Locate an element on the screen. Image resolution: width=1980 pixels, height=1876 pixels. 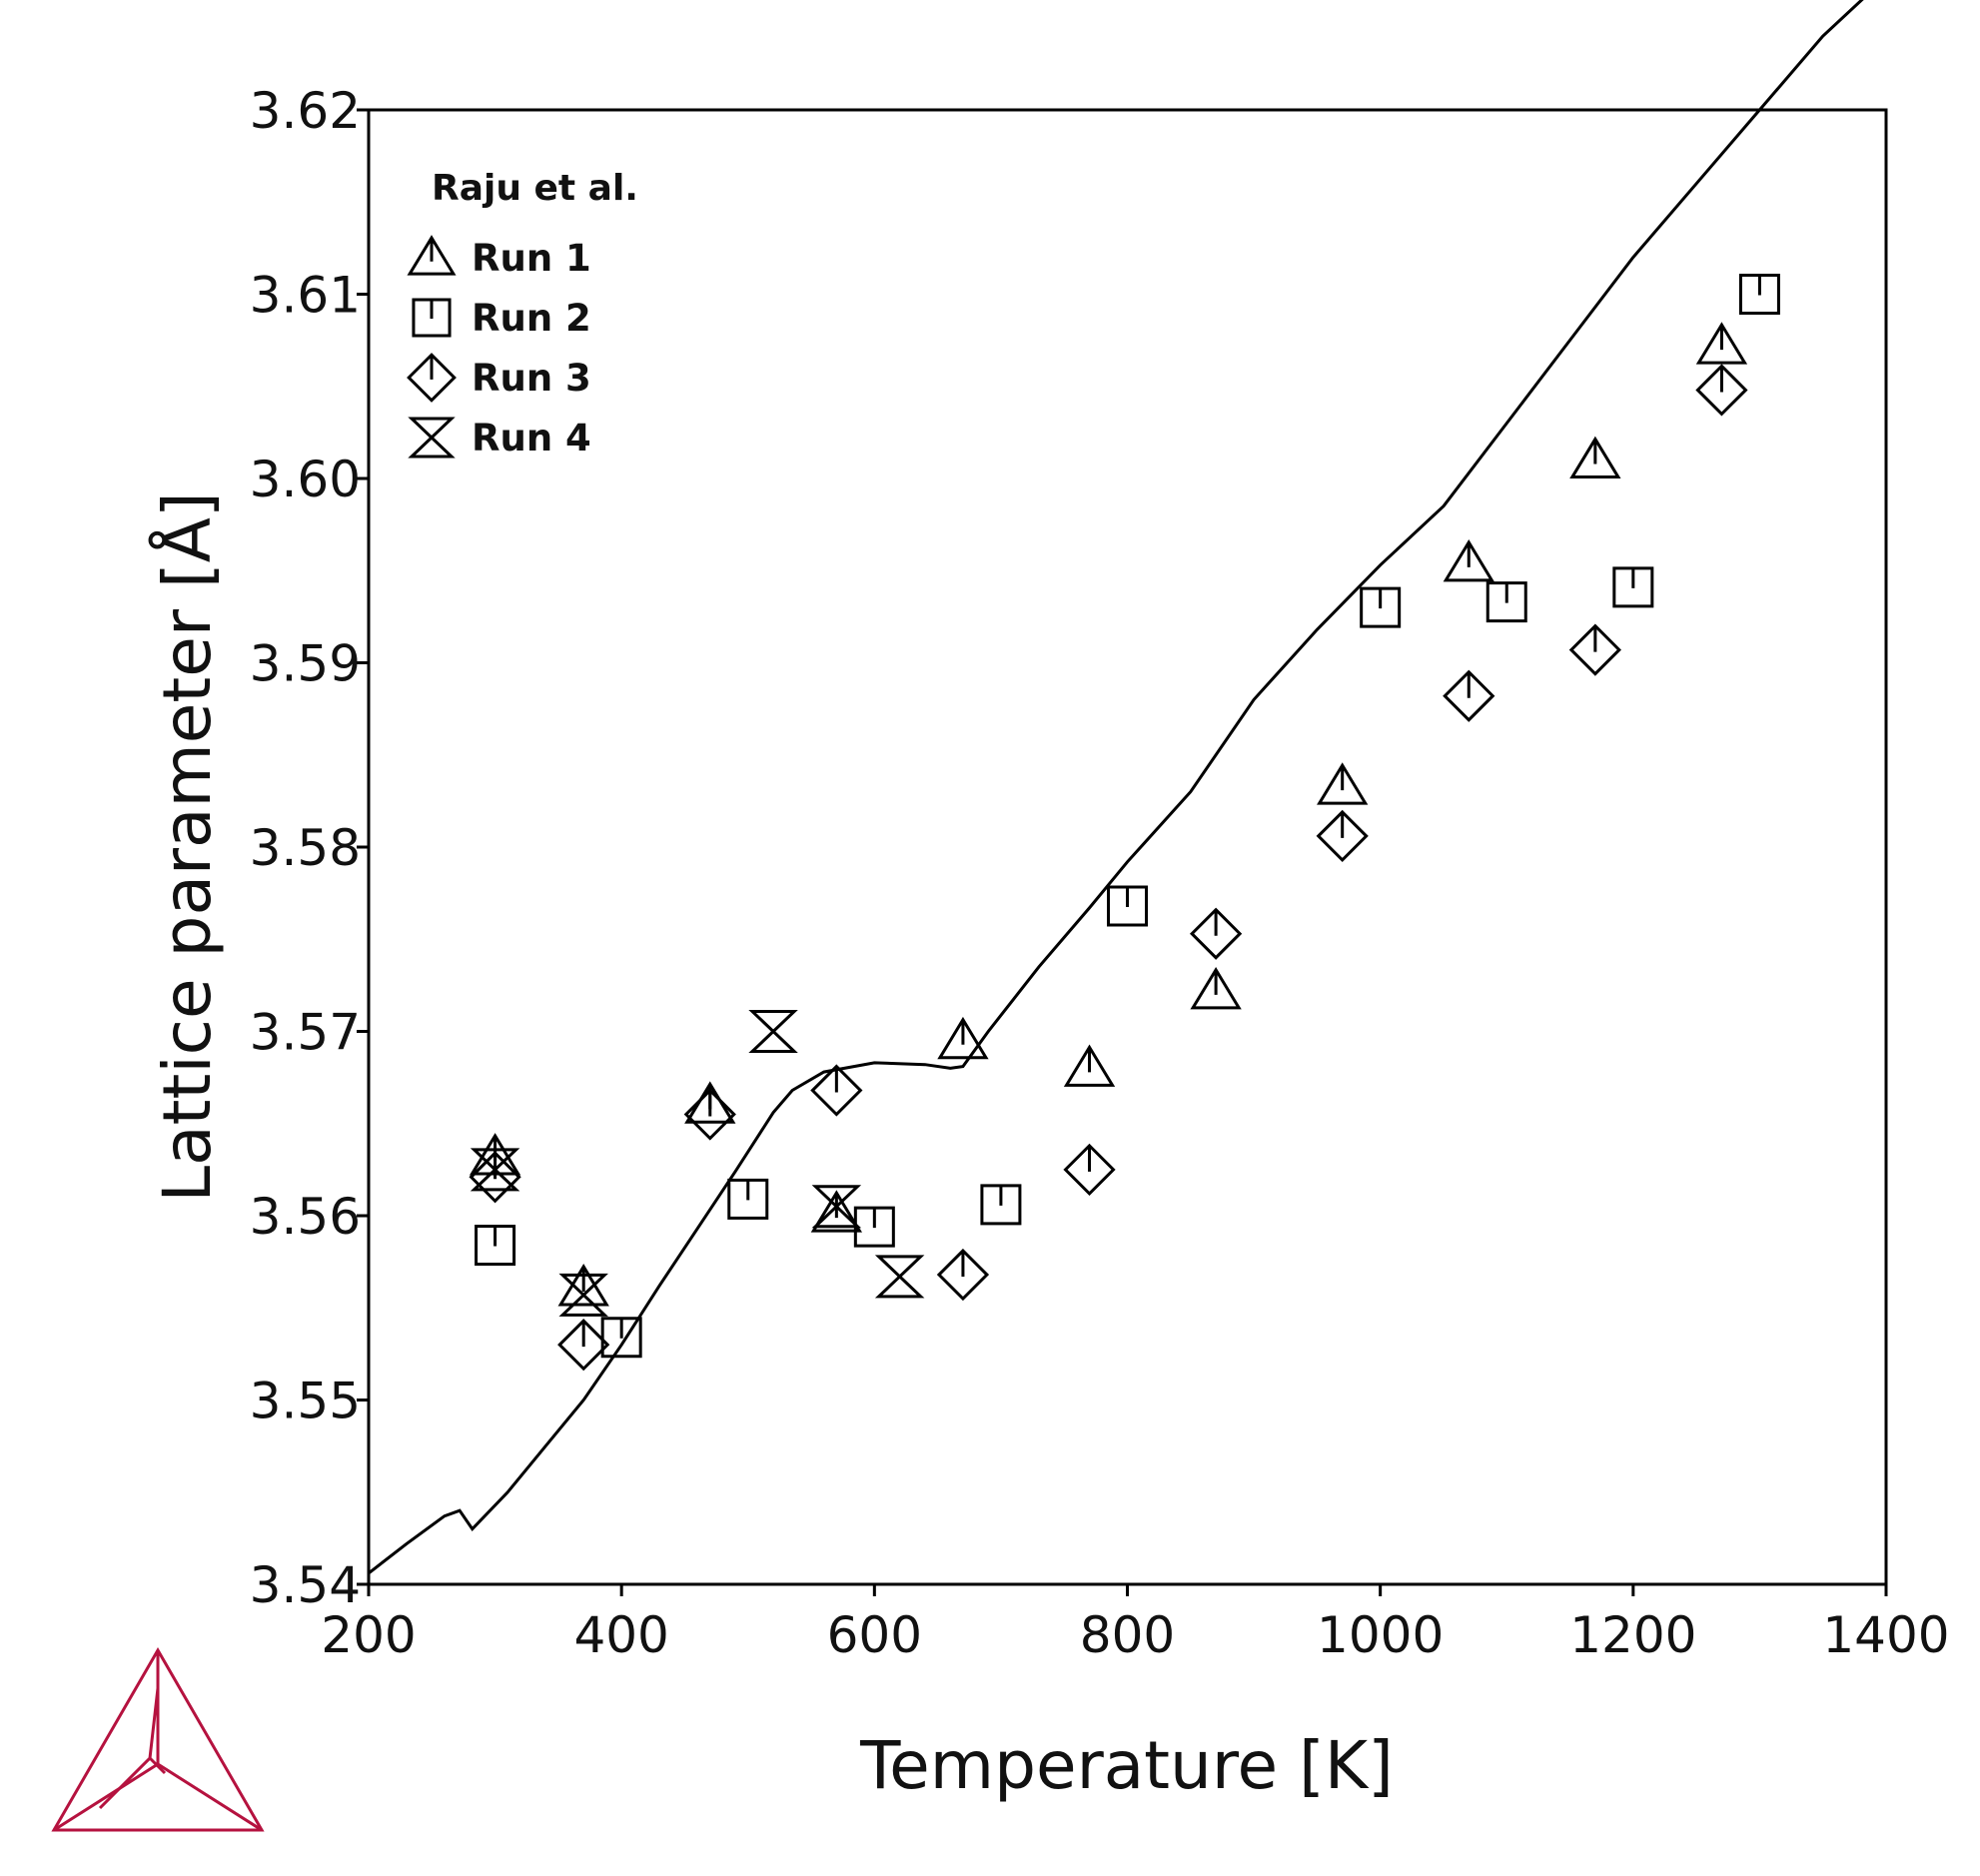
x-tick-label: 1000 is located at coordinates (1380, 1635).